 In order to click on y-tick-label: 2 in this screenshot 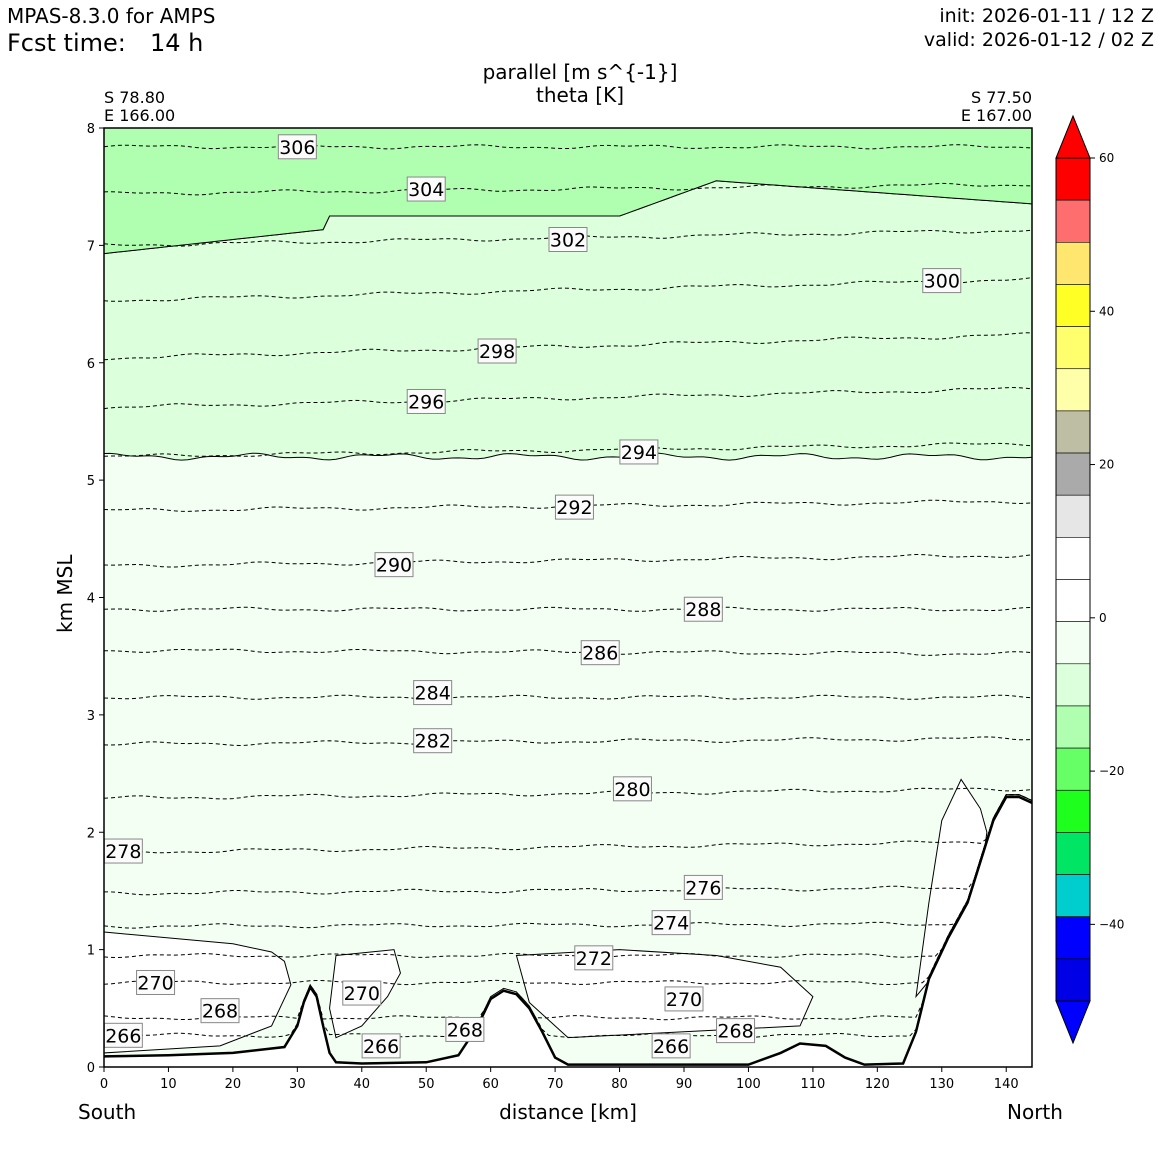, I will do `click(91, 833)`.